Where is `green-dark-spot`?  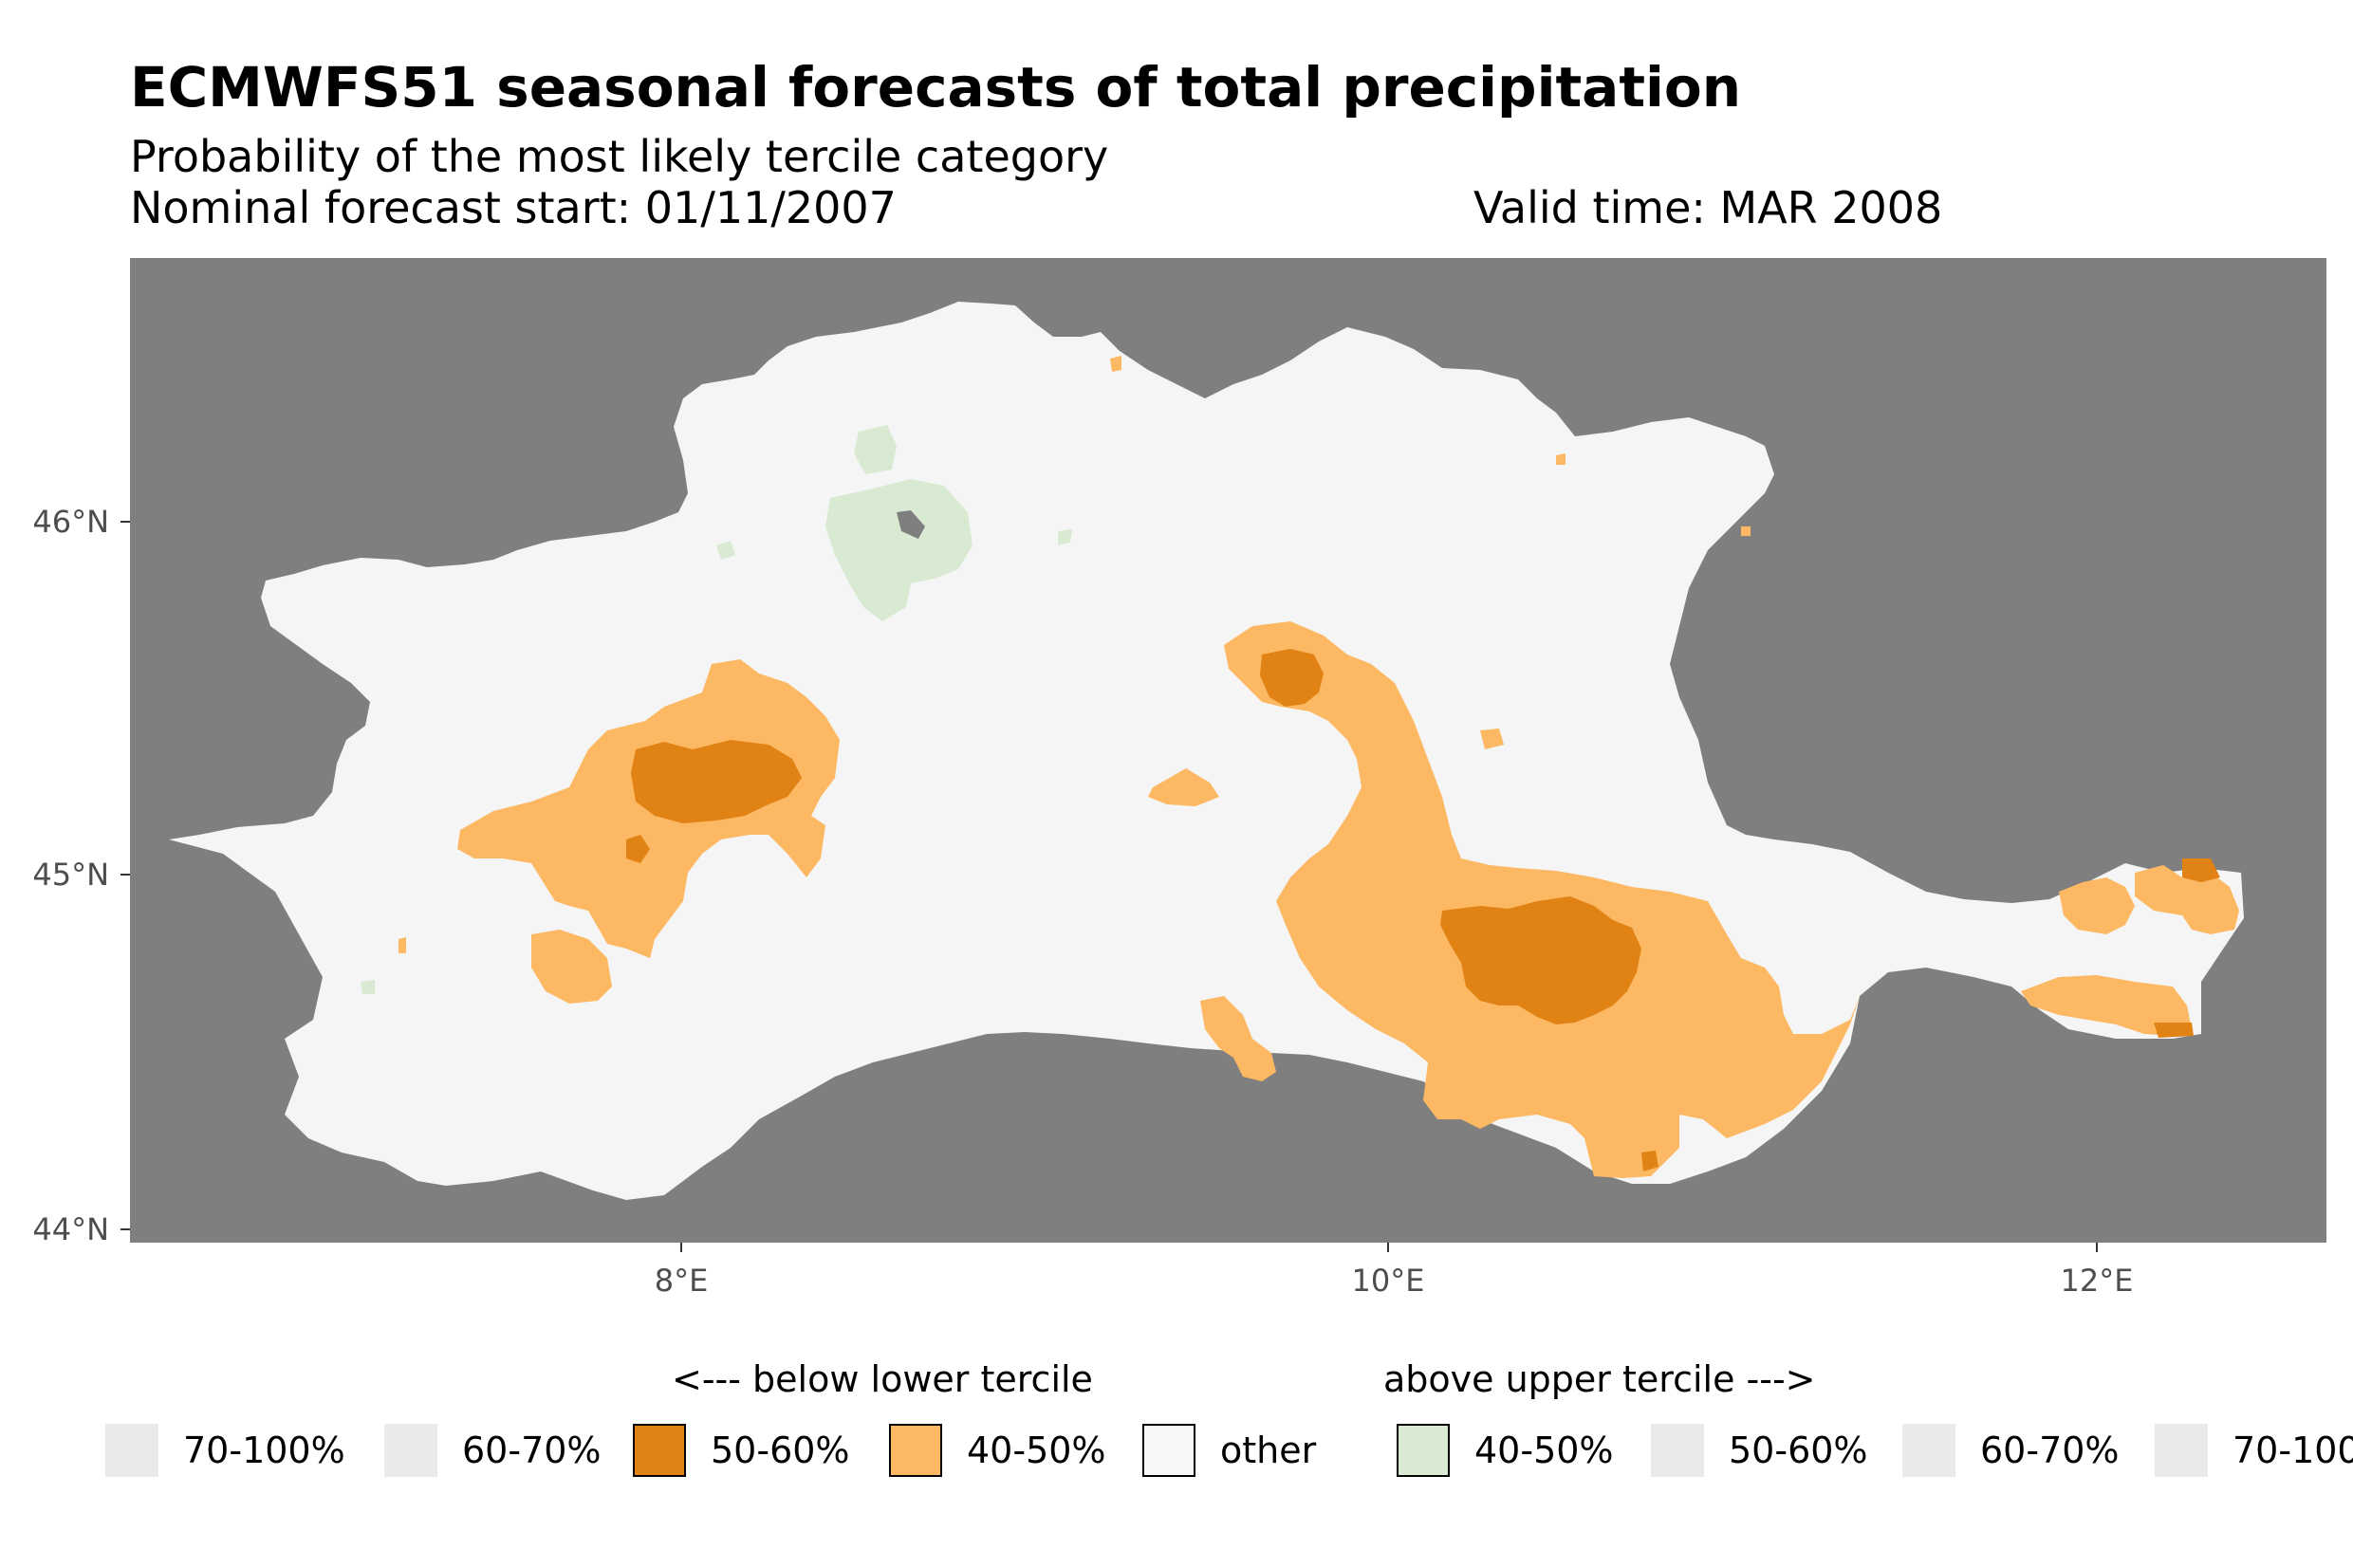
green-dark-spot is located at coordinates (911, 524).